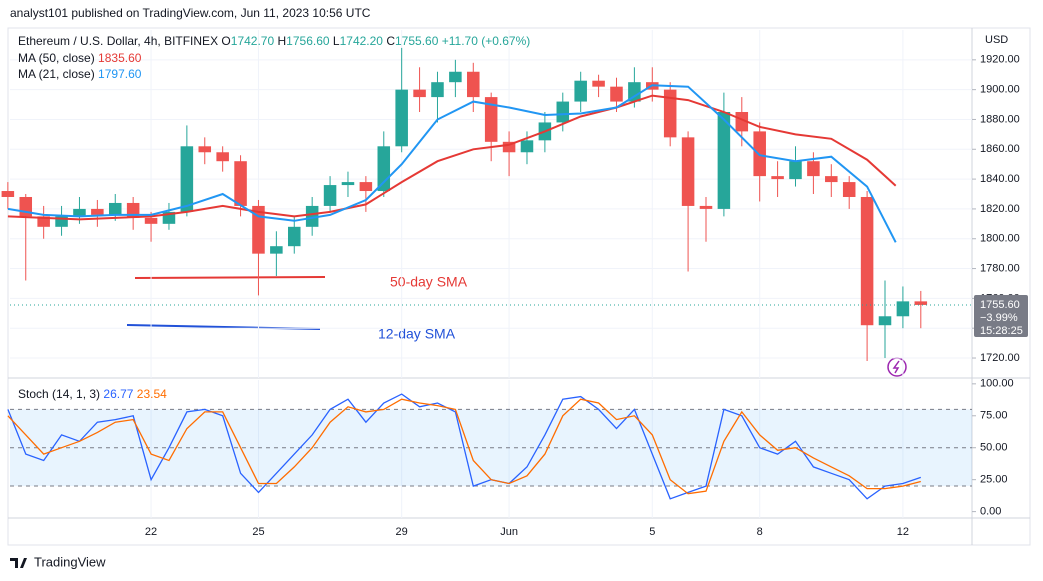  I want to click on legend-entry: MA (21, close) 1797.60, so click(80, 74).